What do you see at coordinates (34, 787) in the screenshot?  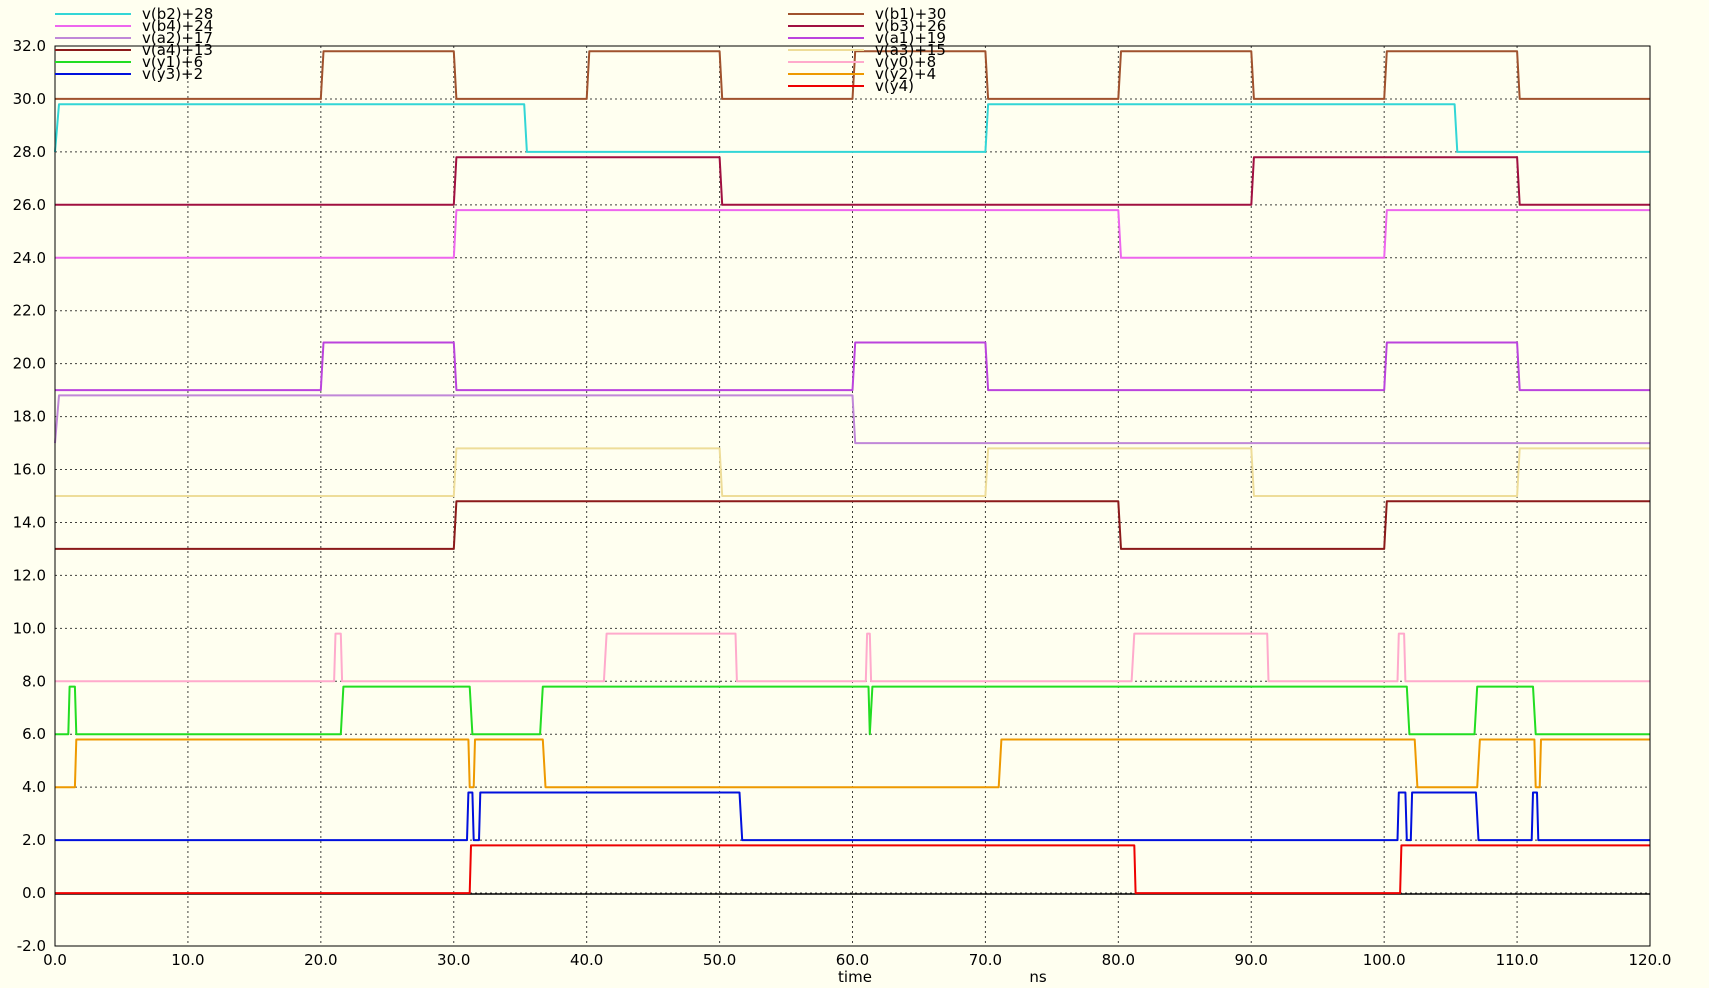 I see `y-tick-label: 4.0` at bounding box center [34, 787].